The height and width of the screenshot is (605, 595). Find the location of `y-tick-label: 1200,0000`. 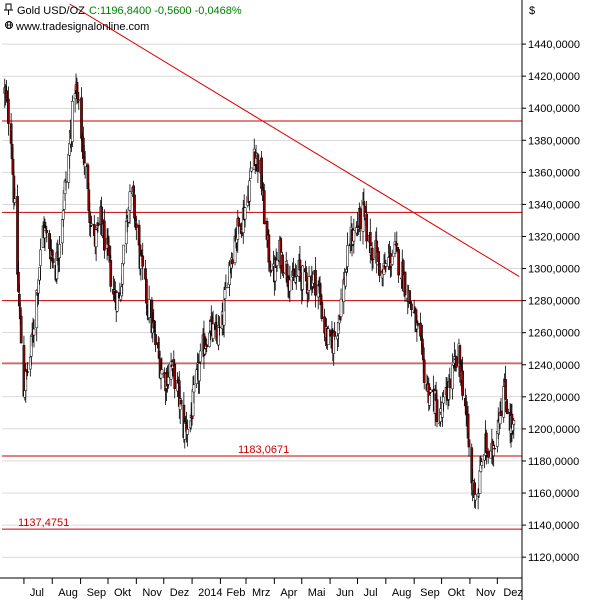

y-tick-label: 1200,0000 is located at coordinates (554, 430).